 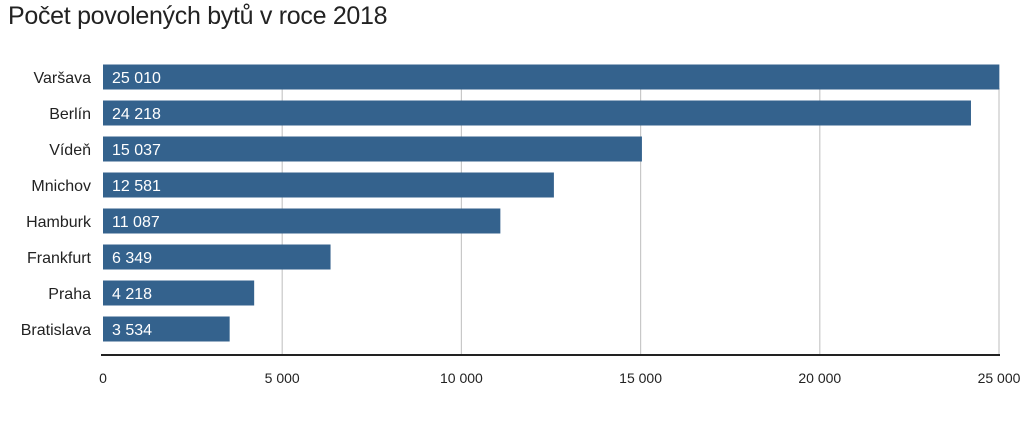 What do you see at coordinates (136, 78) in the screenshot?
I see `value-label: 25 010` at bounding box center [136, 78].